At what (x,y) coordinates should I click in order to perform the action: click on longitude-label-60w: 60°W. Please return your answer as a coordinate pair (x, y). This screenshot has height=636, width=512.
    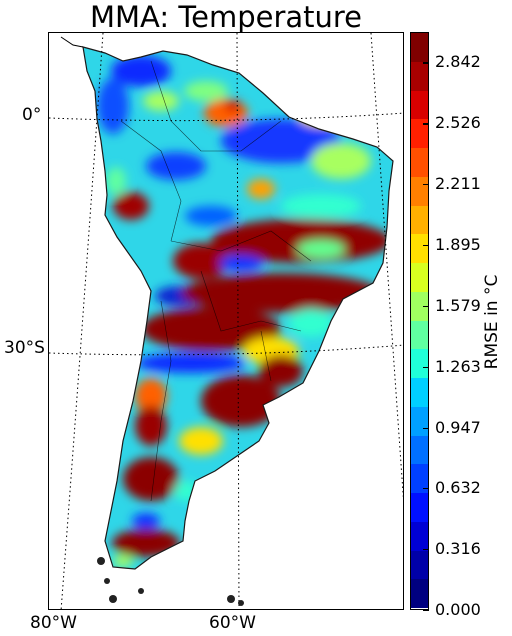
    Looking at the image, I should click on (232, 623).